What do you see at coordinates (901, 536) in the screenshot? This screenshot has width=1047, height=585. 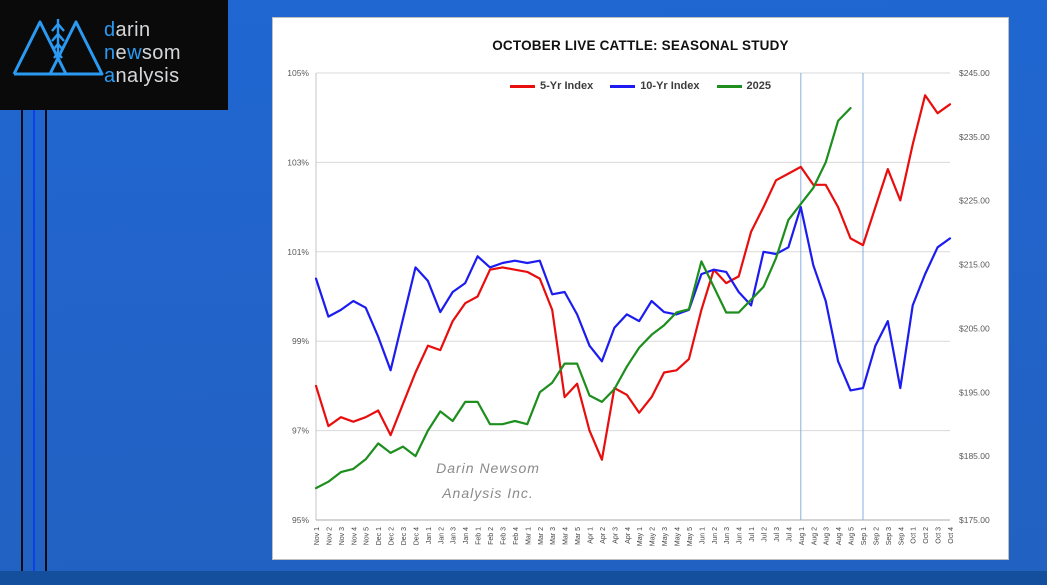 I see `x-axis-label: Sep 4` at bounding box center [901, 536].